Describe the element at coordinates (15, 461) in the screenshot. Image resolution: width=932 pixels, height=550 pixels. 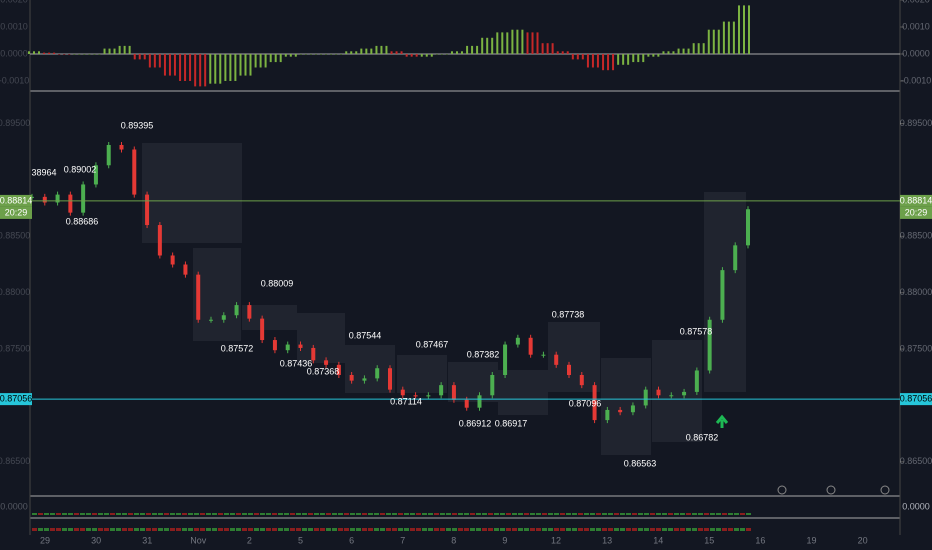
I see `y-tick-label: 0.86500` at that location.